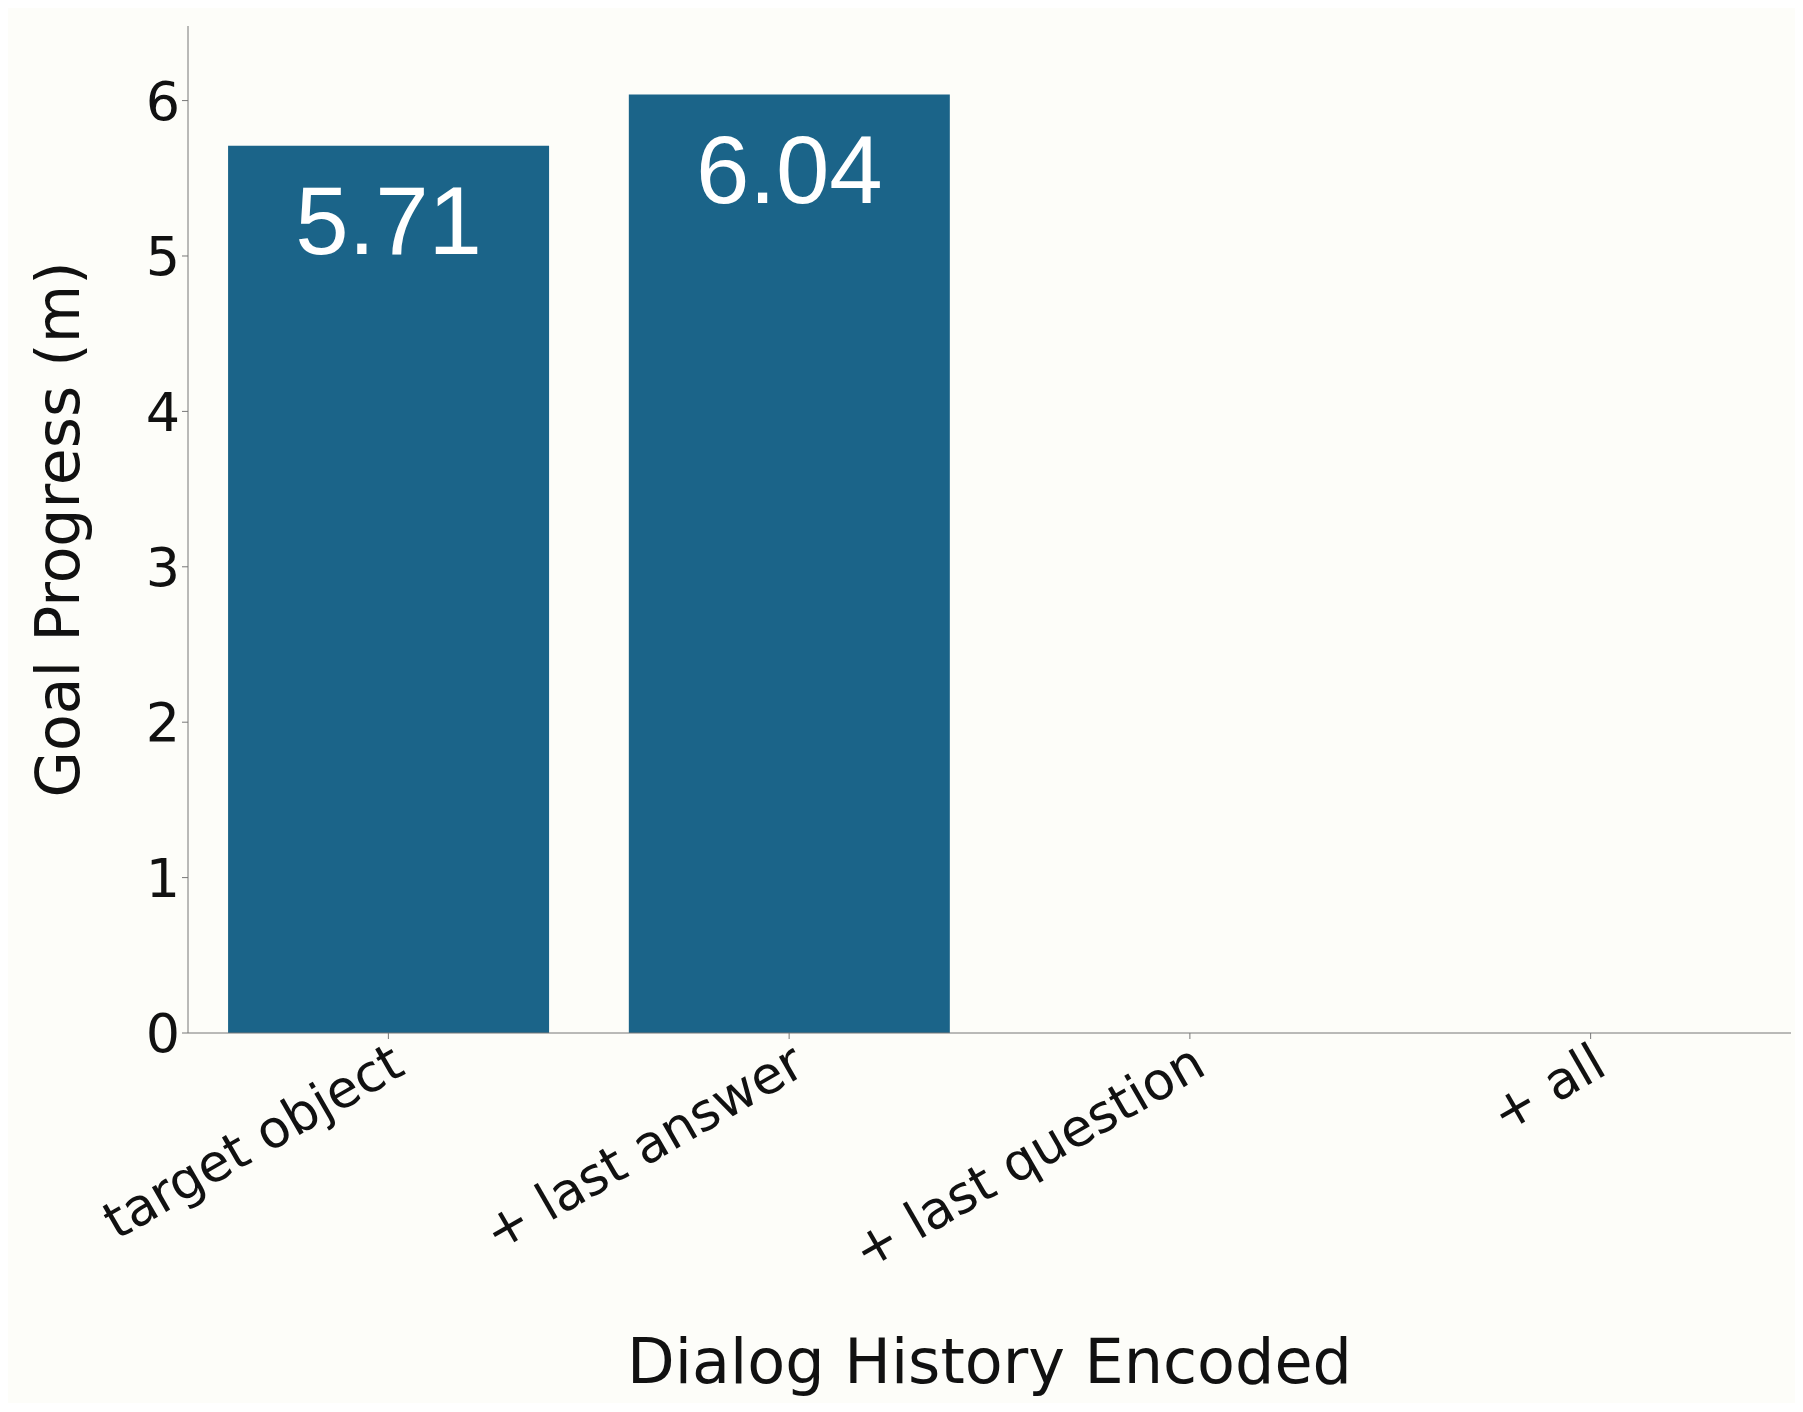 The image size is (1803, 1412). I want to click on x-axis-title: Dialog History Encoded, so click(989, 1361).